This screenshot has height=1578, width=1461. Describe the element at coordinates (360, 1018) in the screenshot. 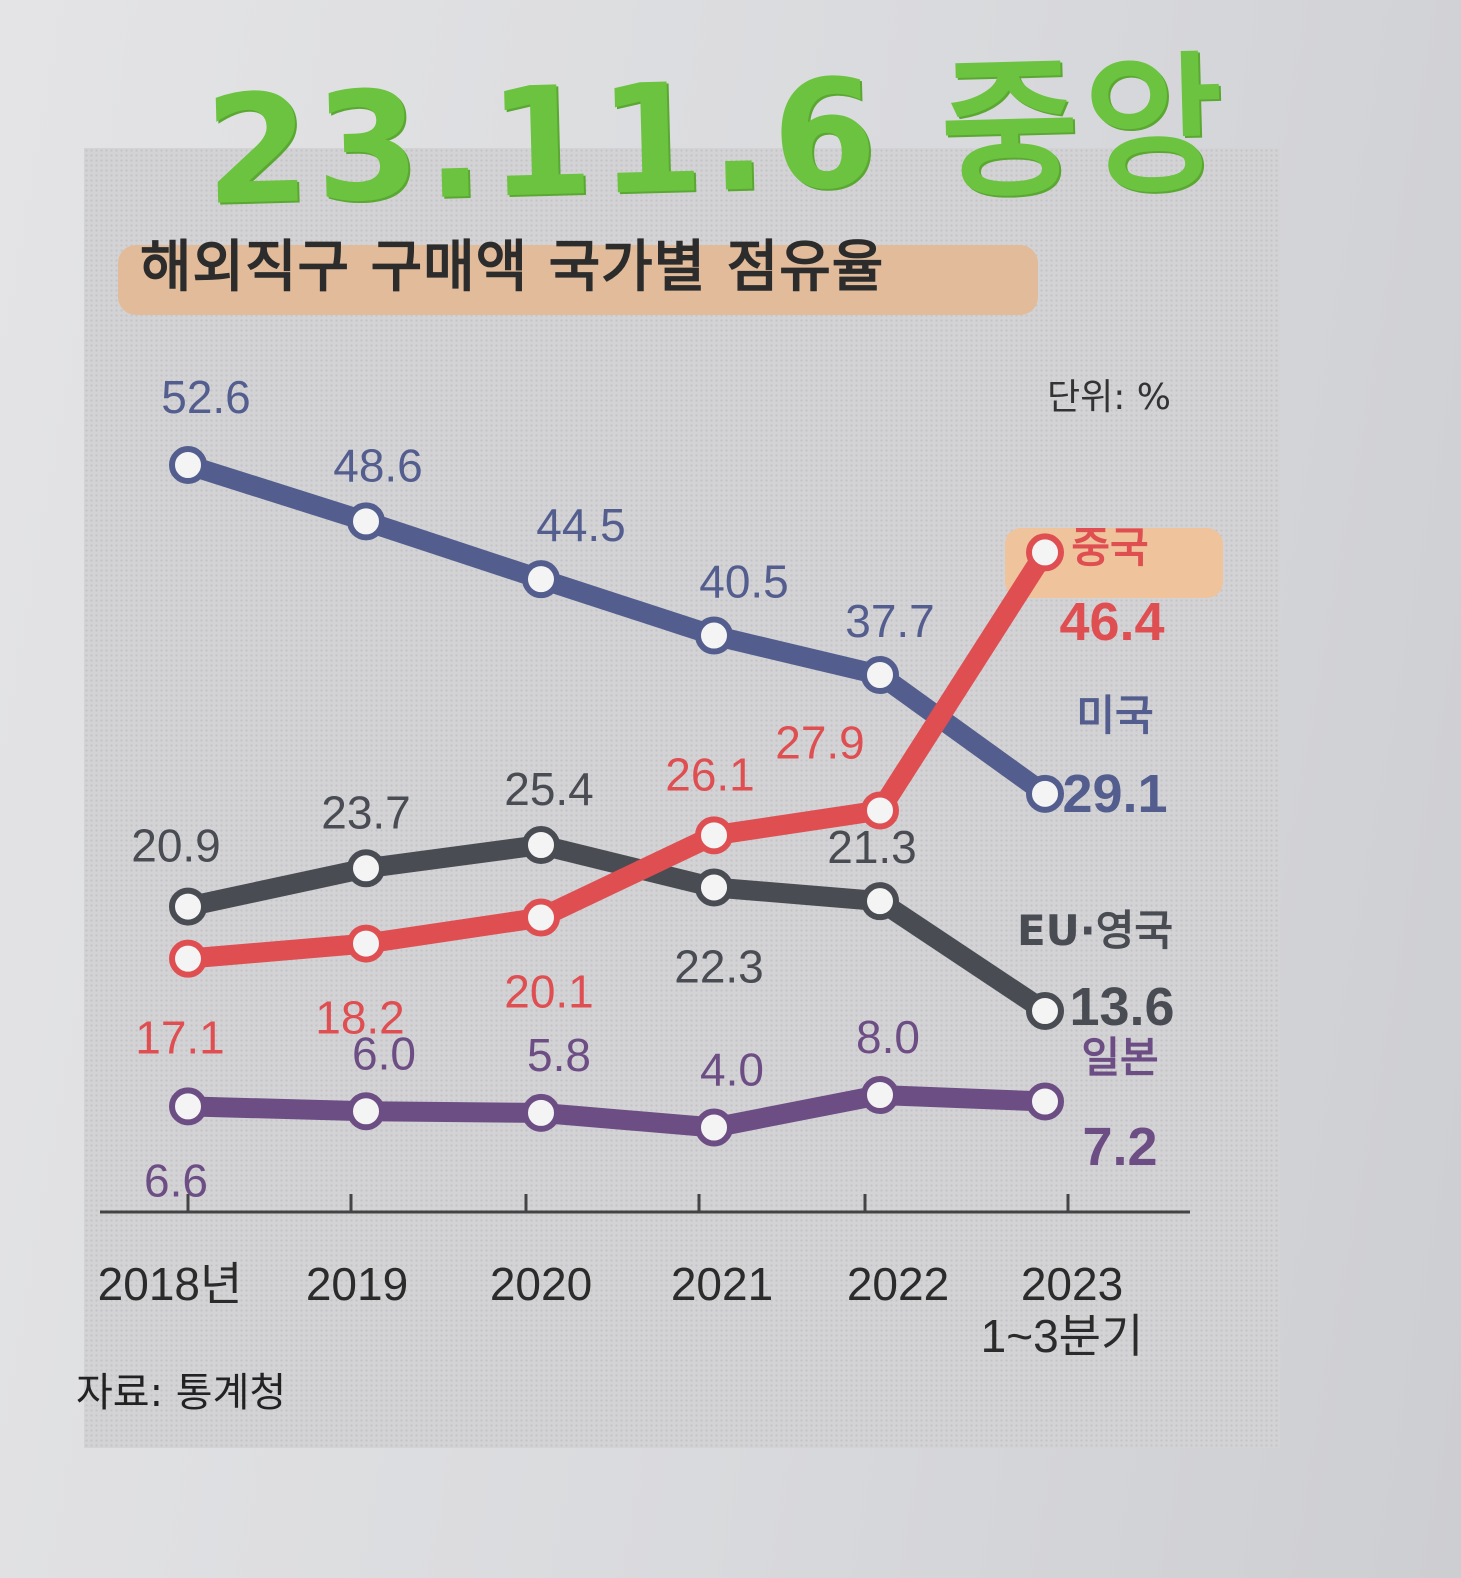

I see `data-label-china: 18.2` at that location.